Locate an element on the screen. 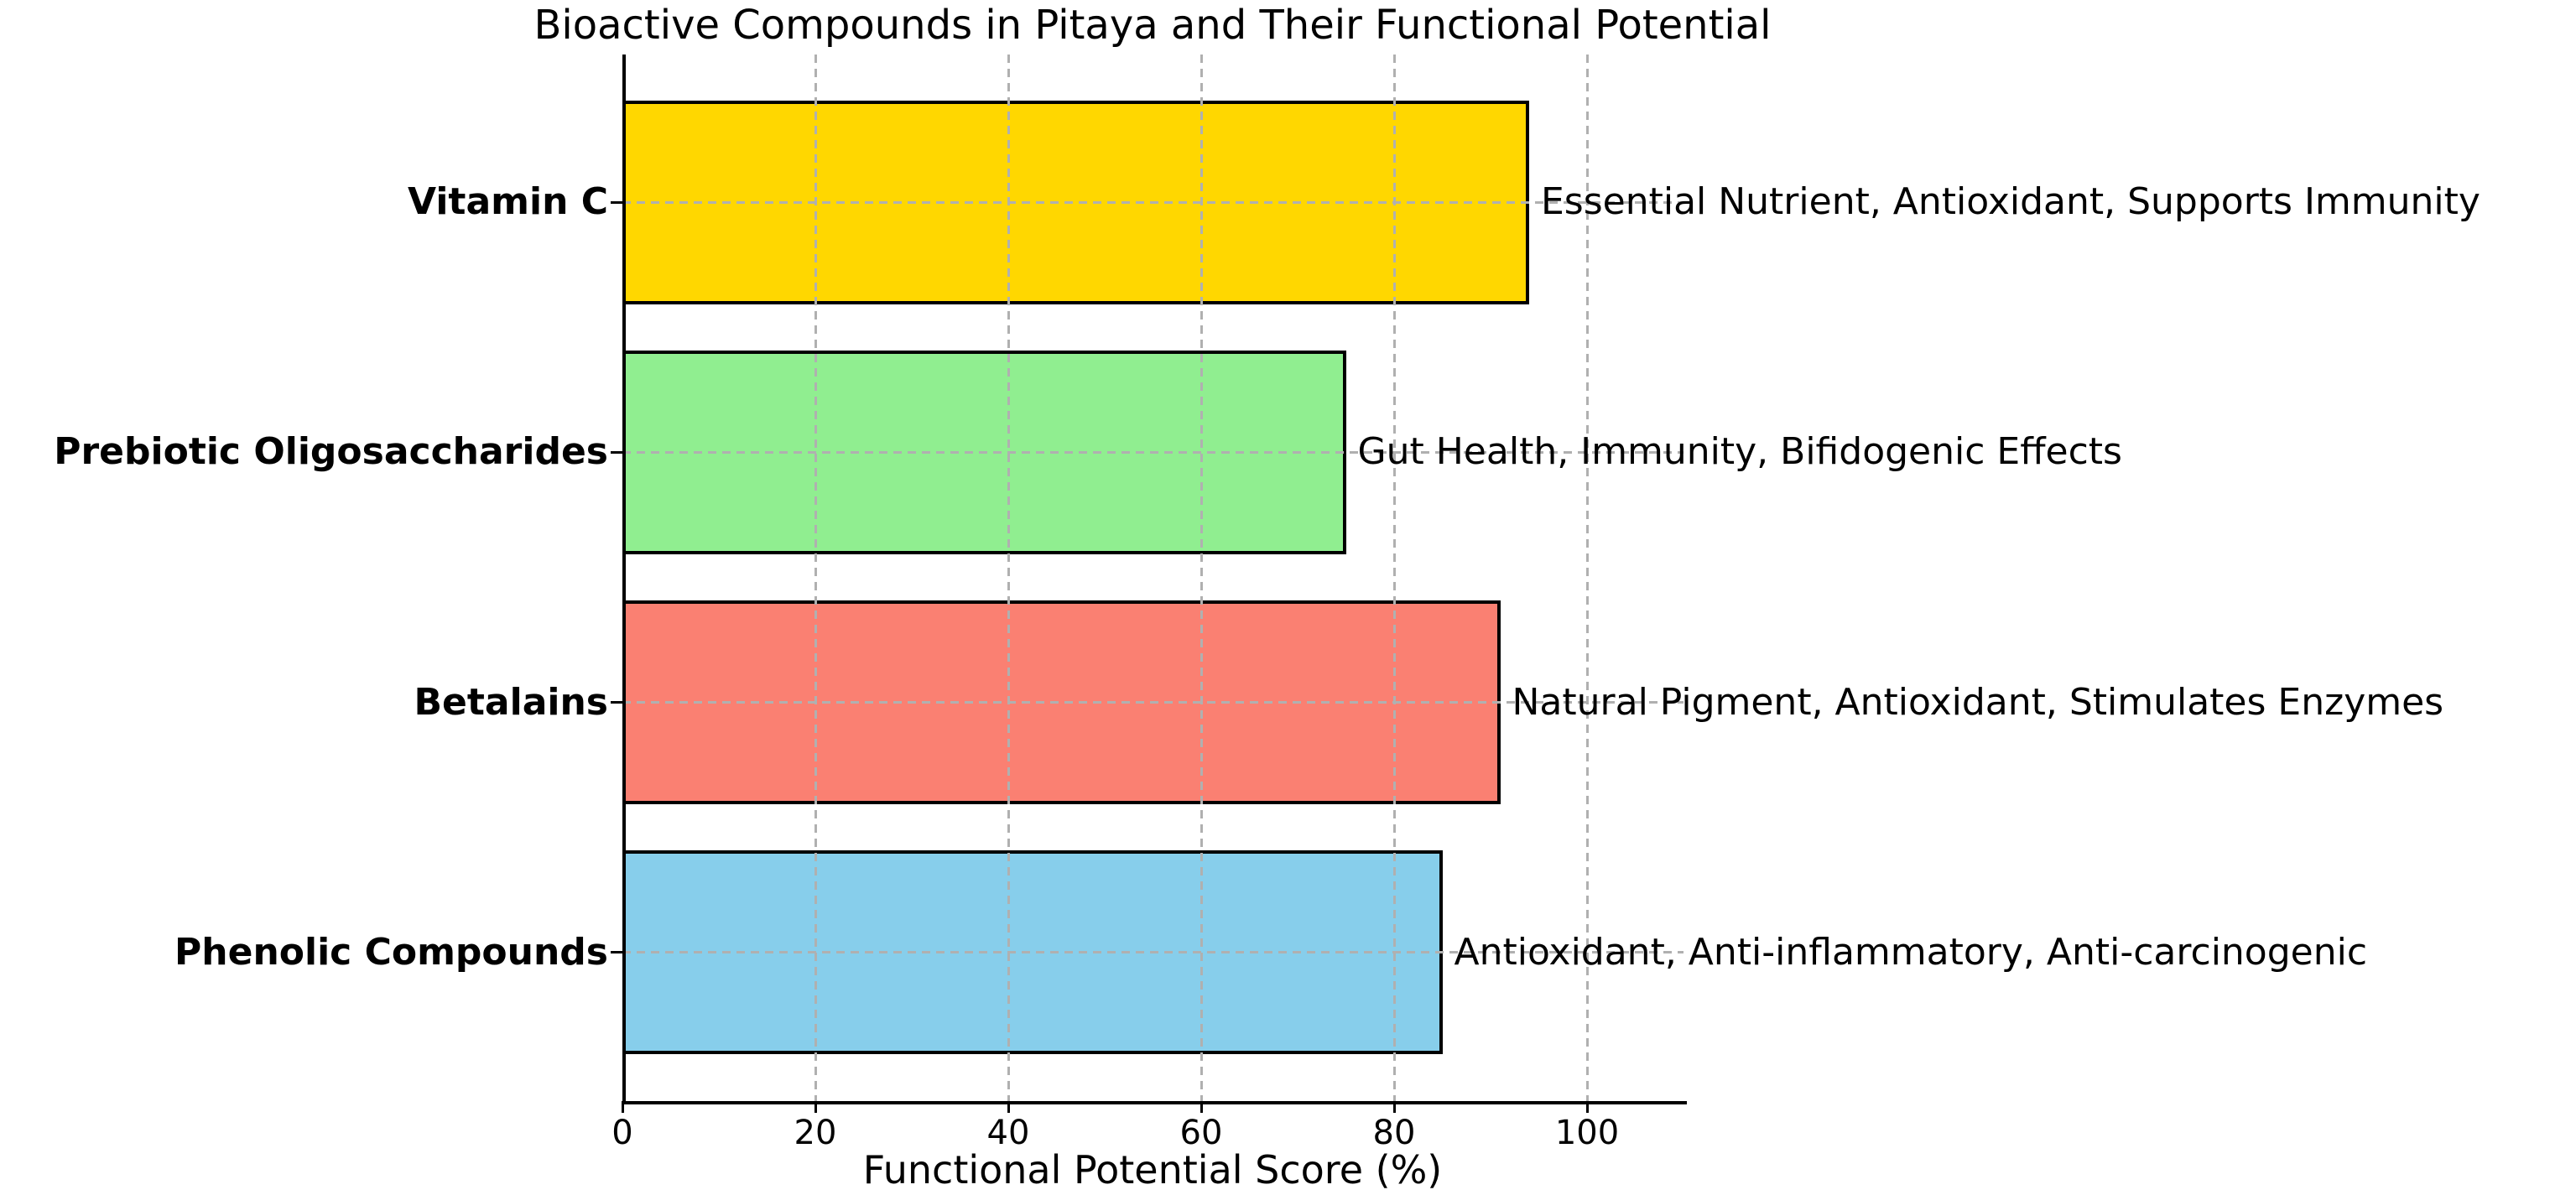  category-label-1: Prebiotic Oligosaccharides is located at coordinates (331, 452).